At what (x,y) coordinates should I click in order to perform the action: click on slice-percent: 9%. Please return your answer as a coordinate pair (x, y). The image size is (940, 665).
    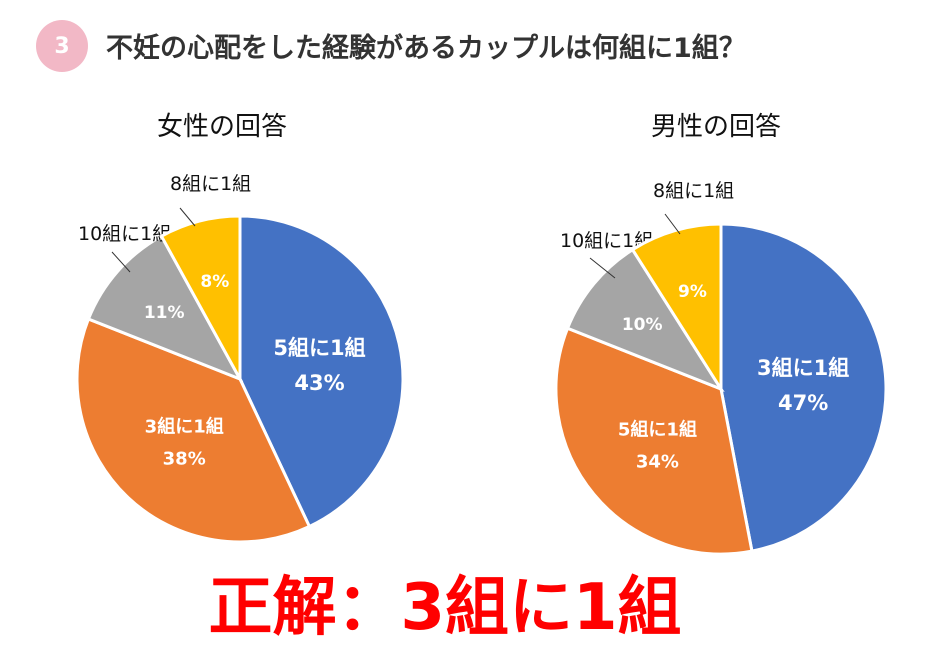
    Looking at the image, I should click on (692, 292).